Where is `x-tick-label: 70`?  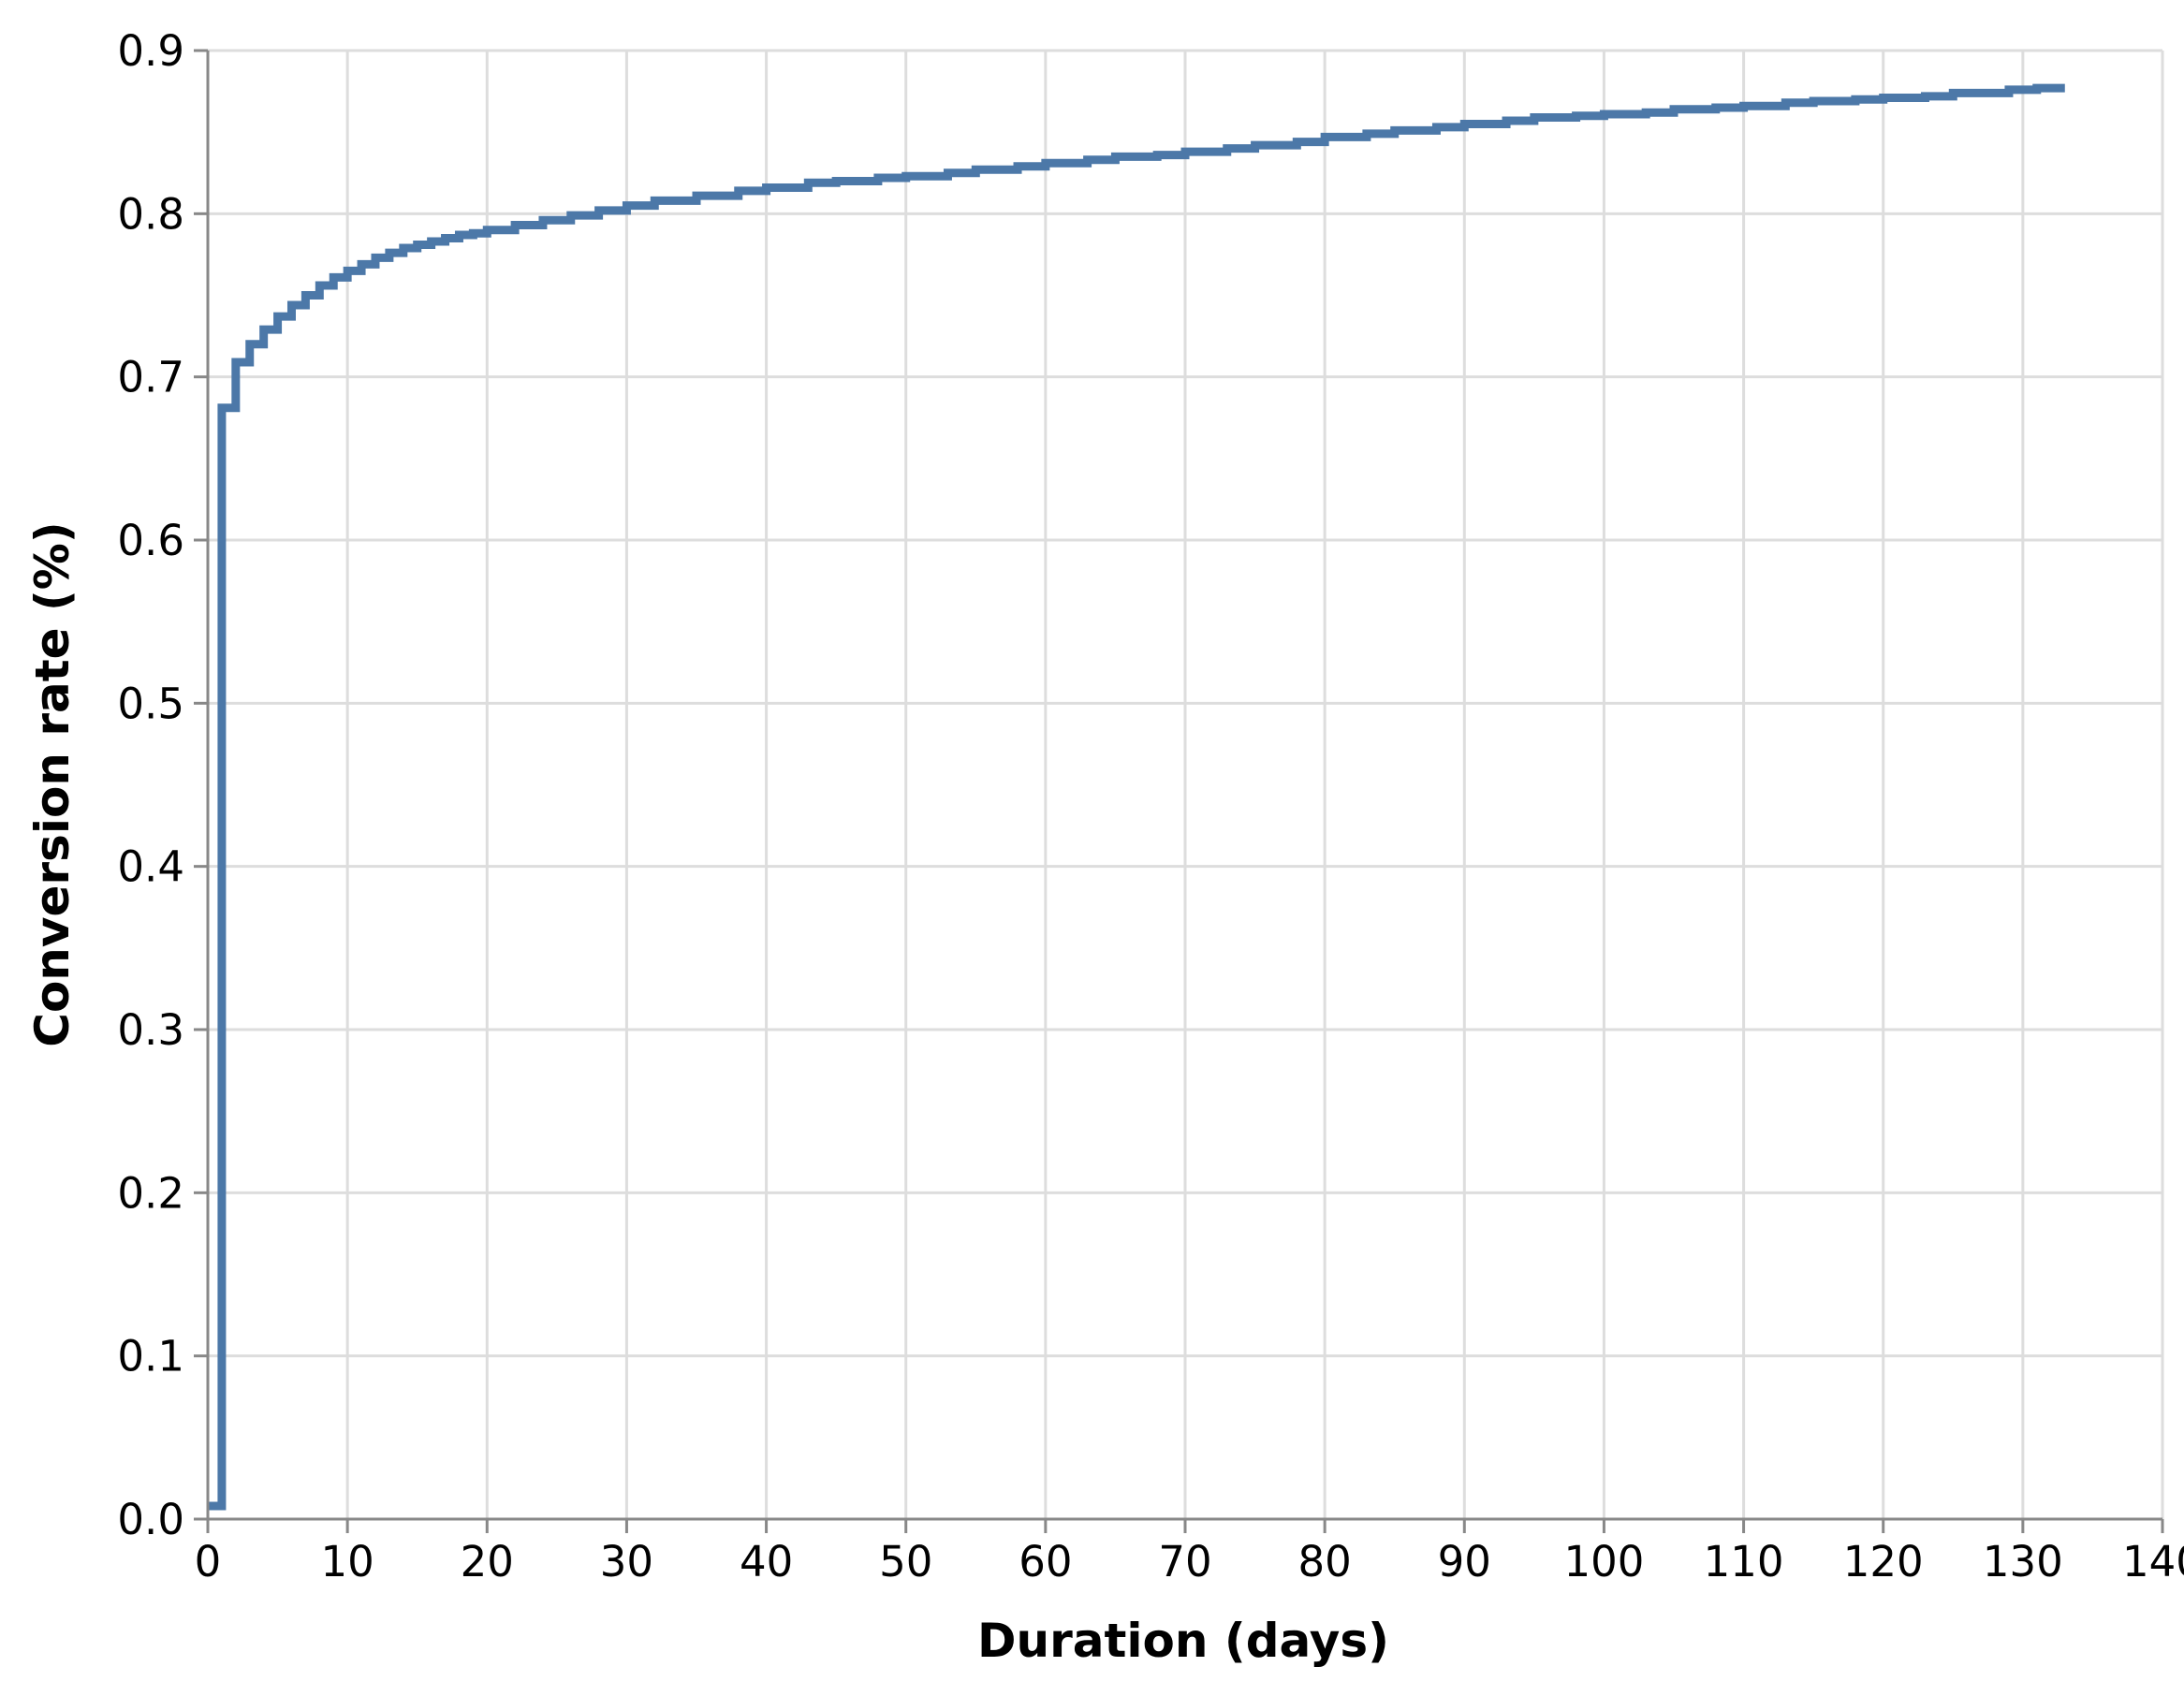 x-tick-label: 70 is located at coordinates (1184, 1561).